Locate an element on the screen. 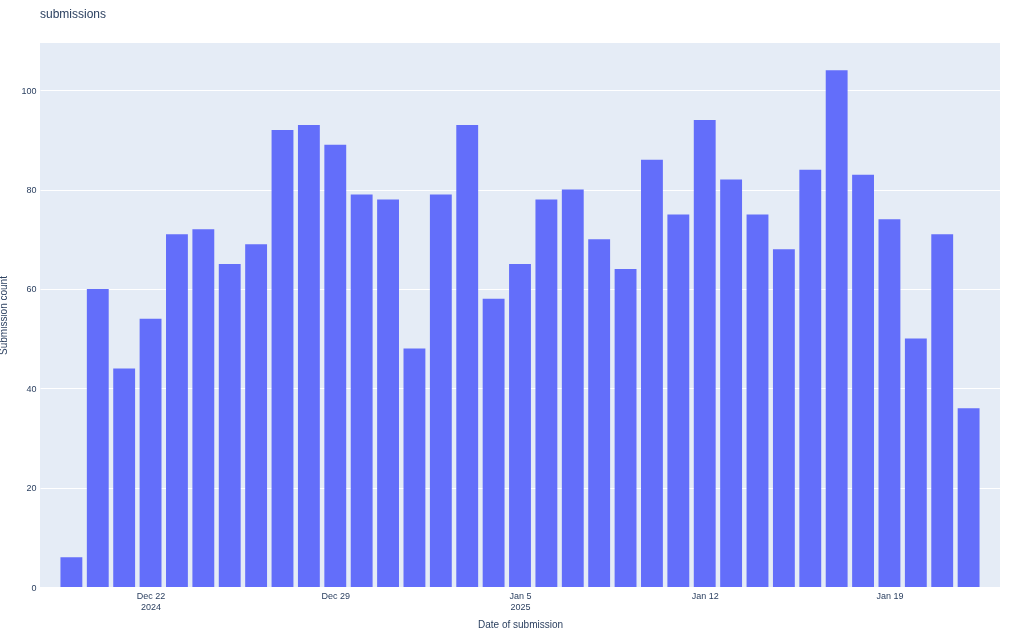 This screenshot has height=640, width=1024. y-tick-label: 40 is located at coordinates (31, 388).